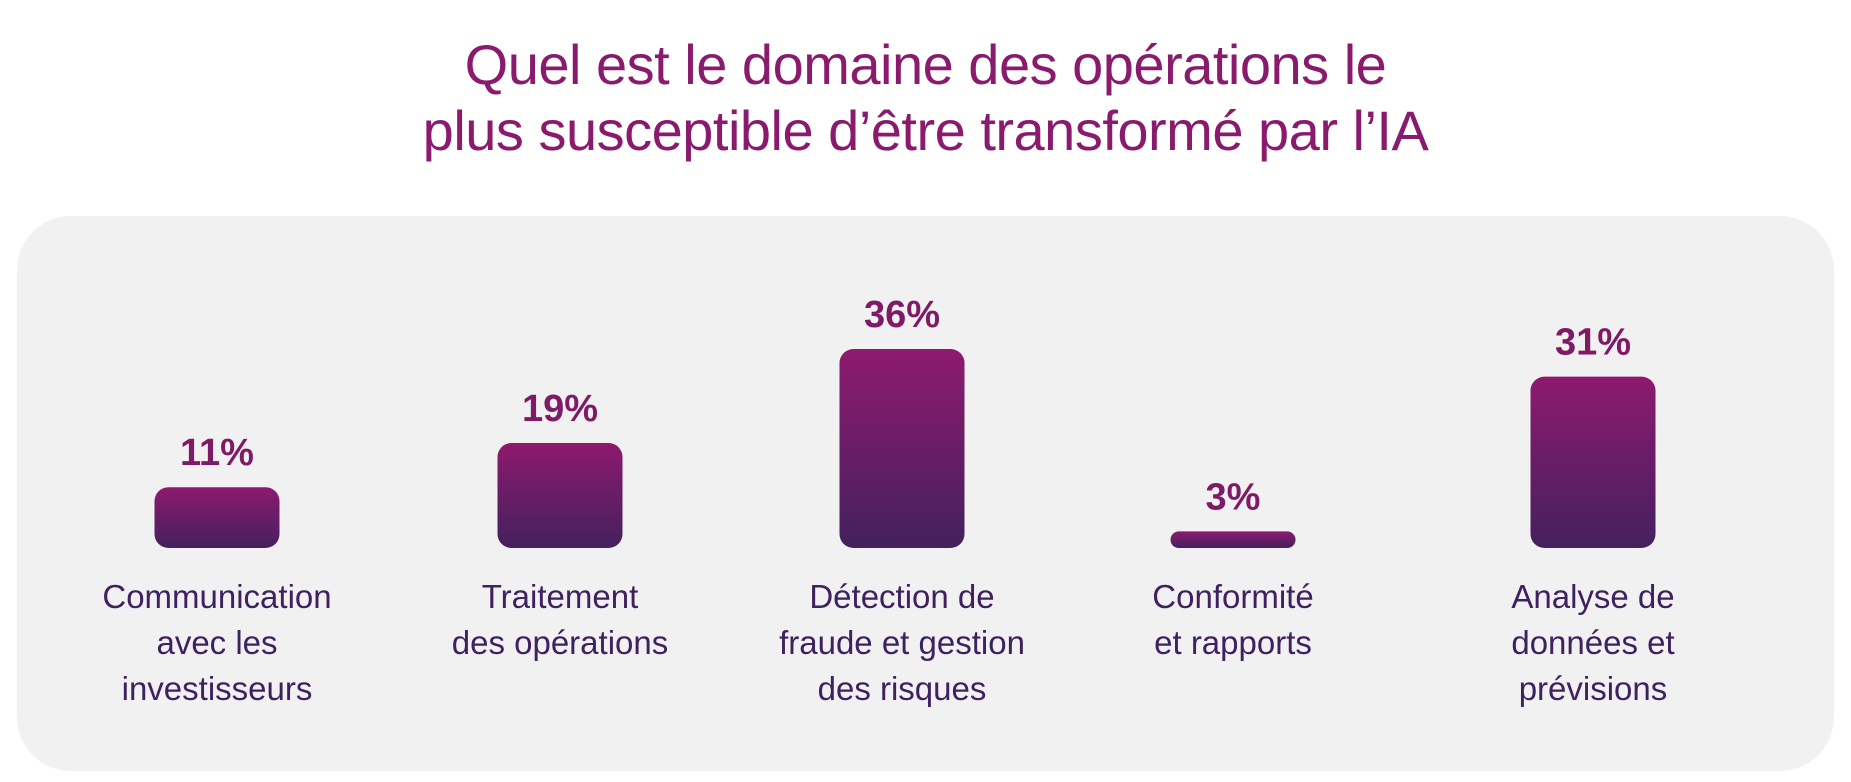 Image resolution: width=1851 pixels, height=782 pixels. What do you see at coordinates (1593, 343) in the screenshot?
I see `value-label-5: 31%` at bounding box center [1593, 343].